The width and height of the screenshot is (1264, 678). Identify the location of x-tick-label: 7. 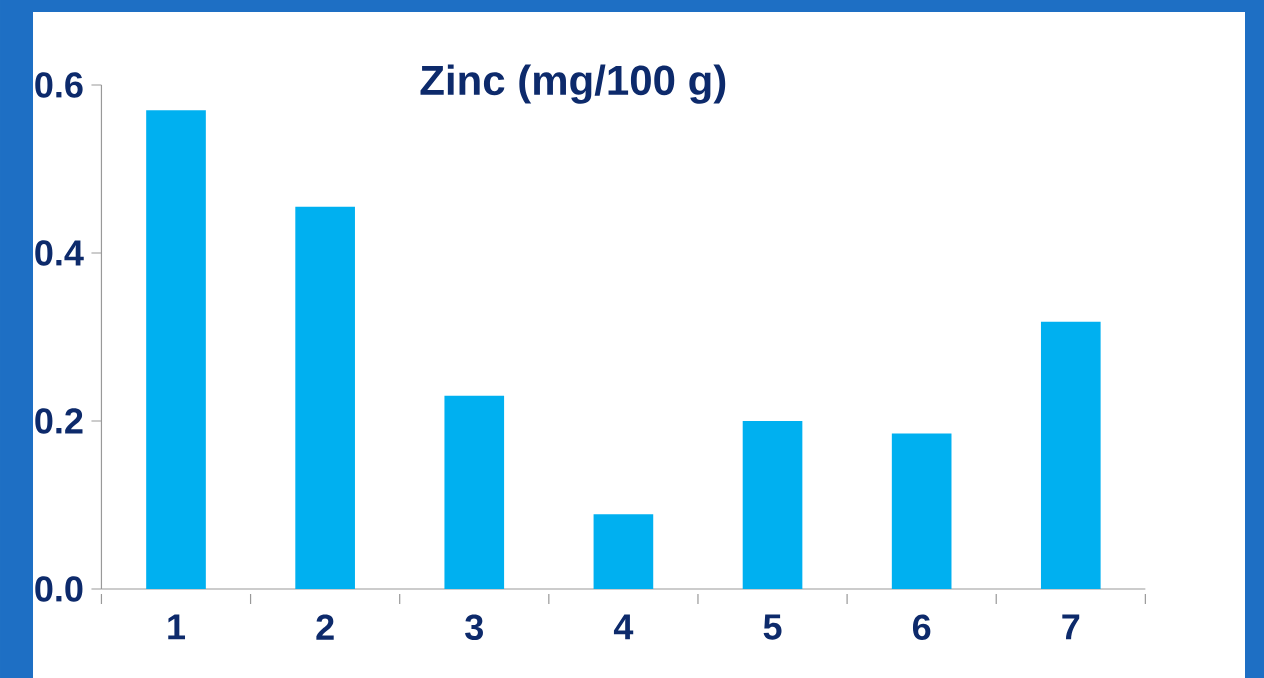
(1071, 627).